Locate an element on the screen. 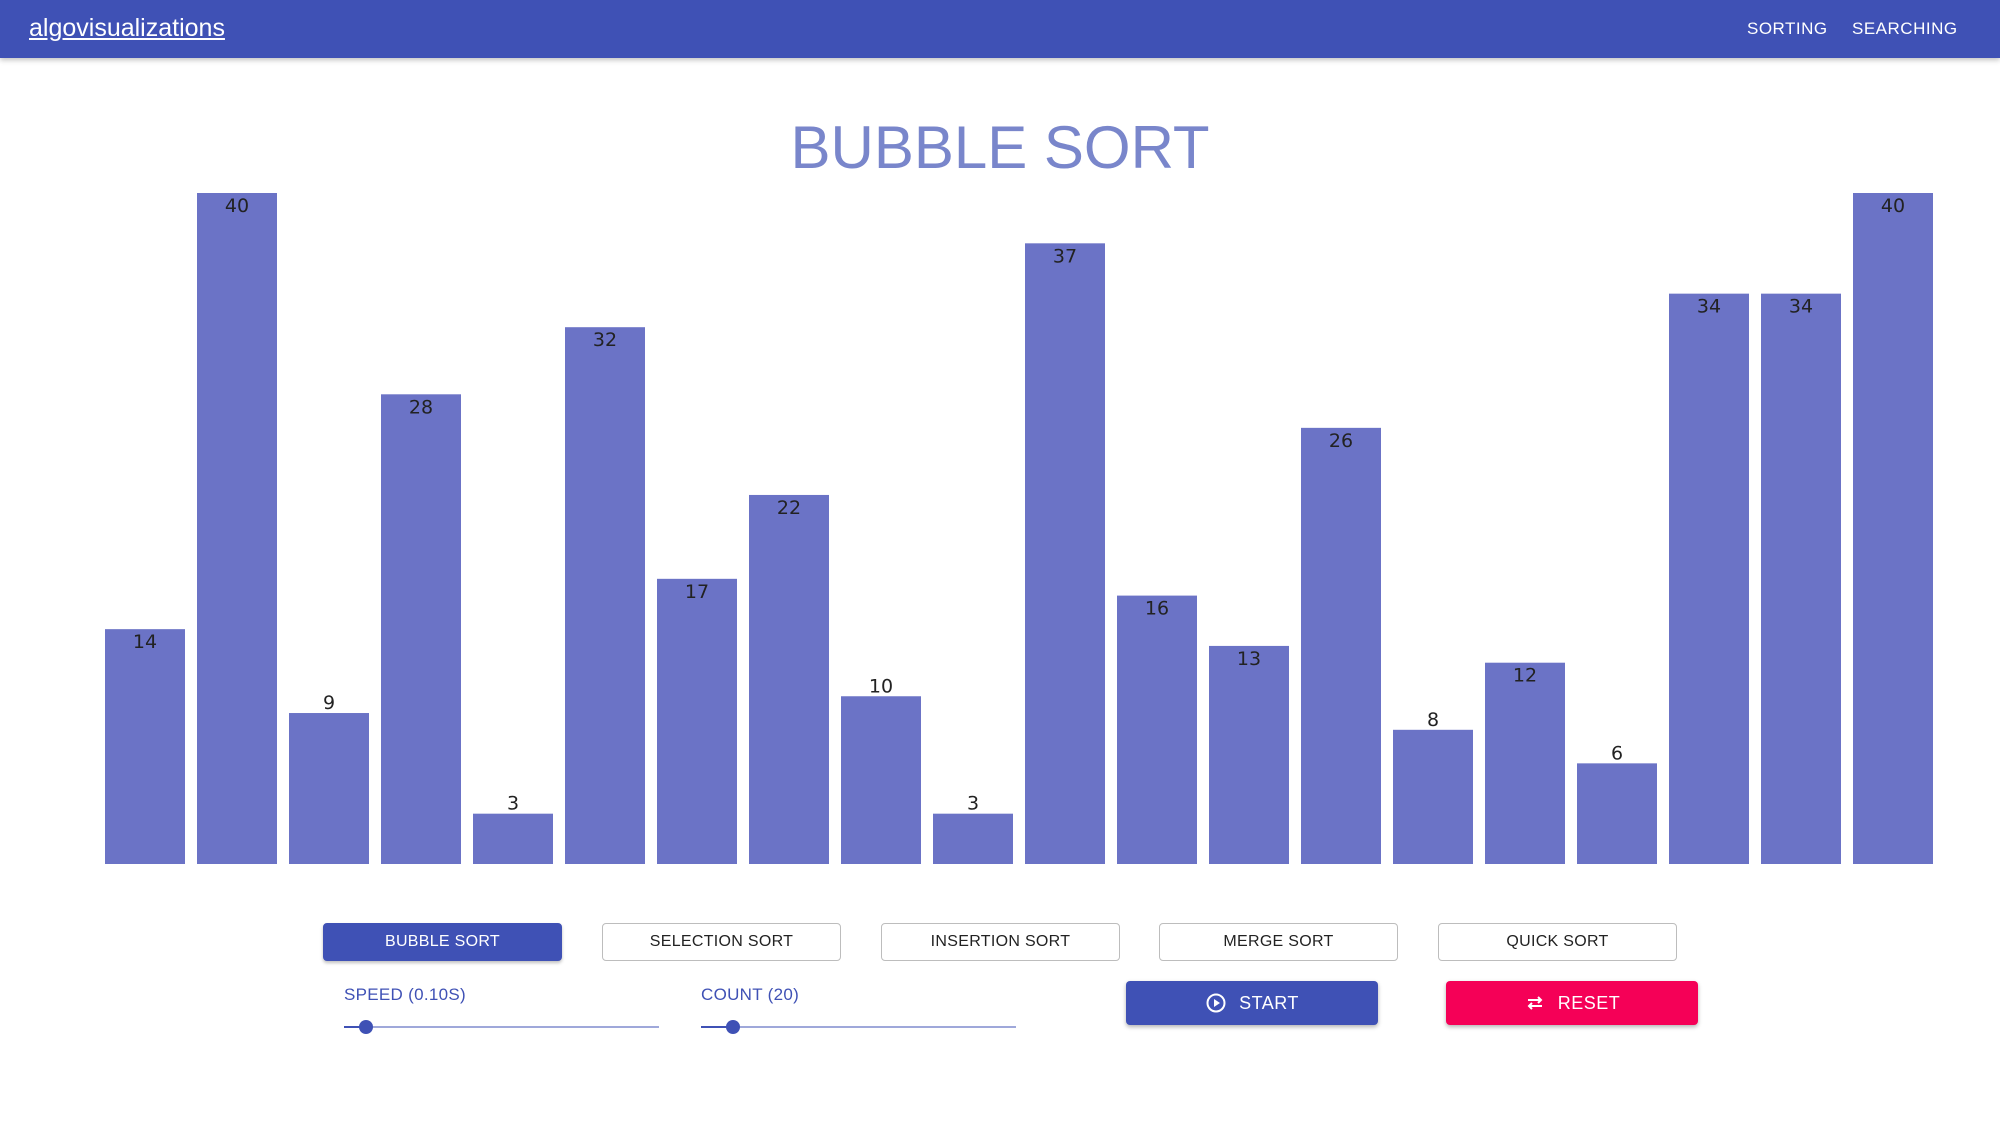 The height and width of the screenshot is (1126, 2000). quick-sort-button: QUICK SORT is located at coordinates (1557, 942).